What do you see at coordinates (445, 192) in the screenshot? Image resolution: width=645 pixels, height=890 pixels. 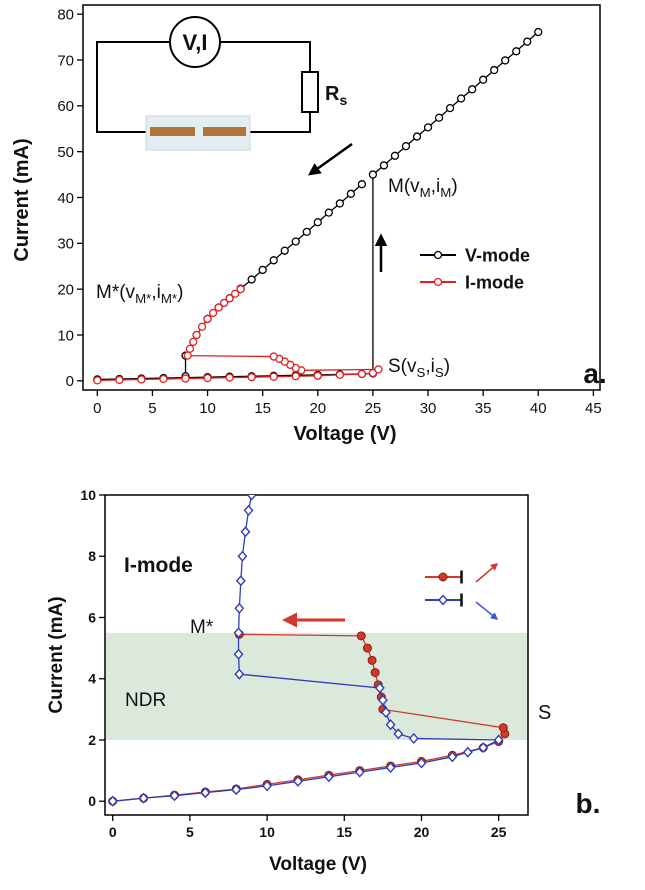 I see `annotation-subscript: M` at bounding box center [445, 192].